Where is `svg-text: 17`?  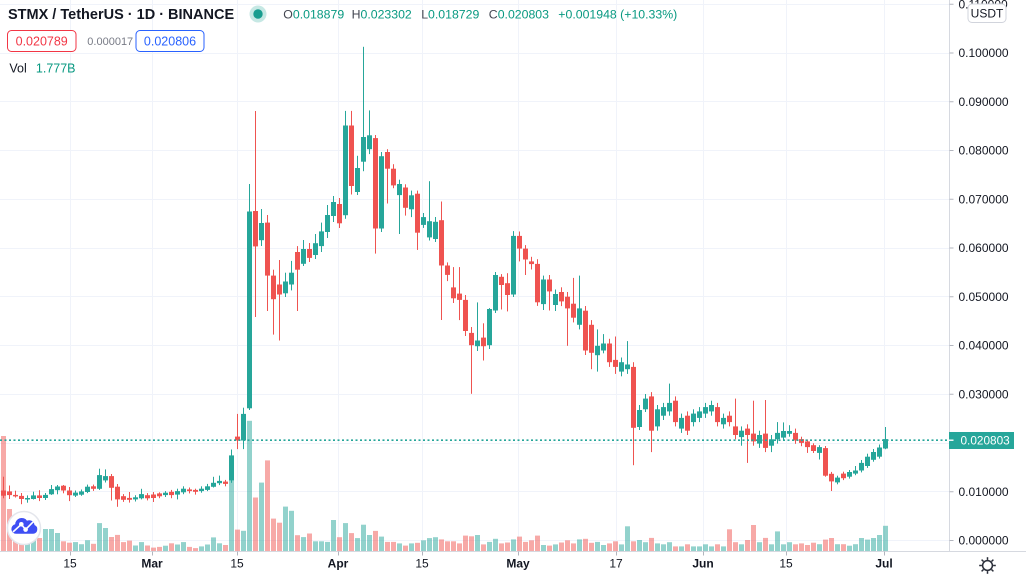 svg-text: 17 is located at coordinates (616, 564).